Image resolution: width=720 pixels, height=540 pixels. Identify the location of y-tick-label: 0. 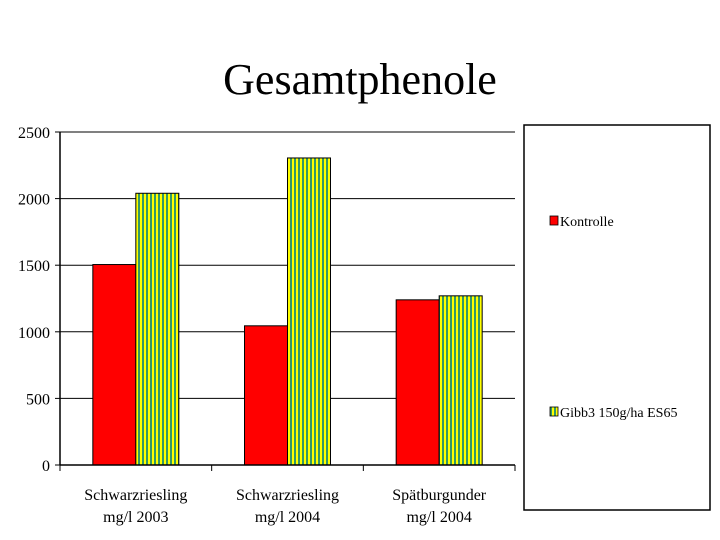
(46, 466).